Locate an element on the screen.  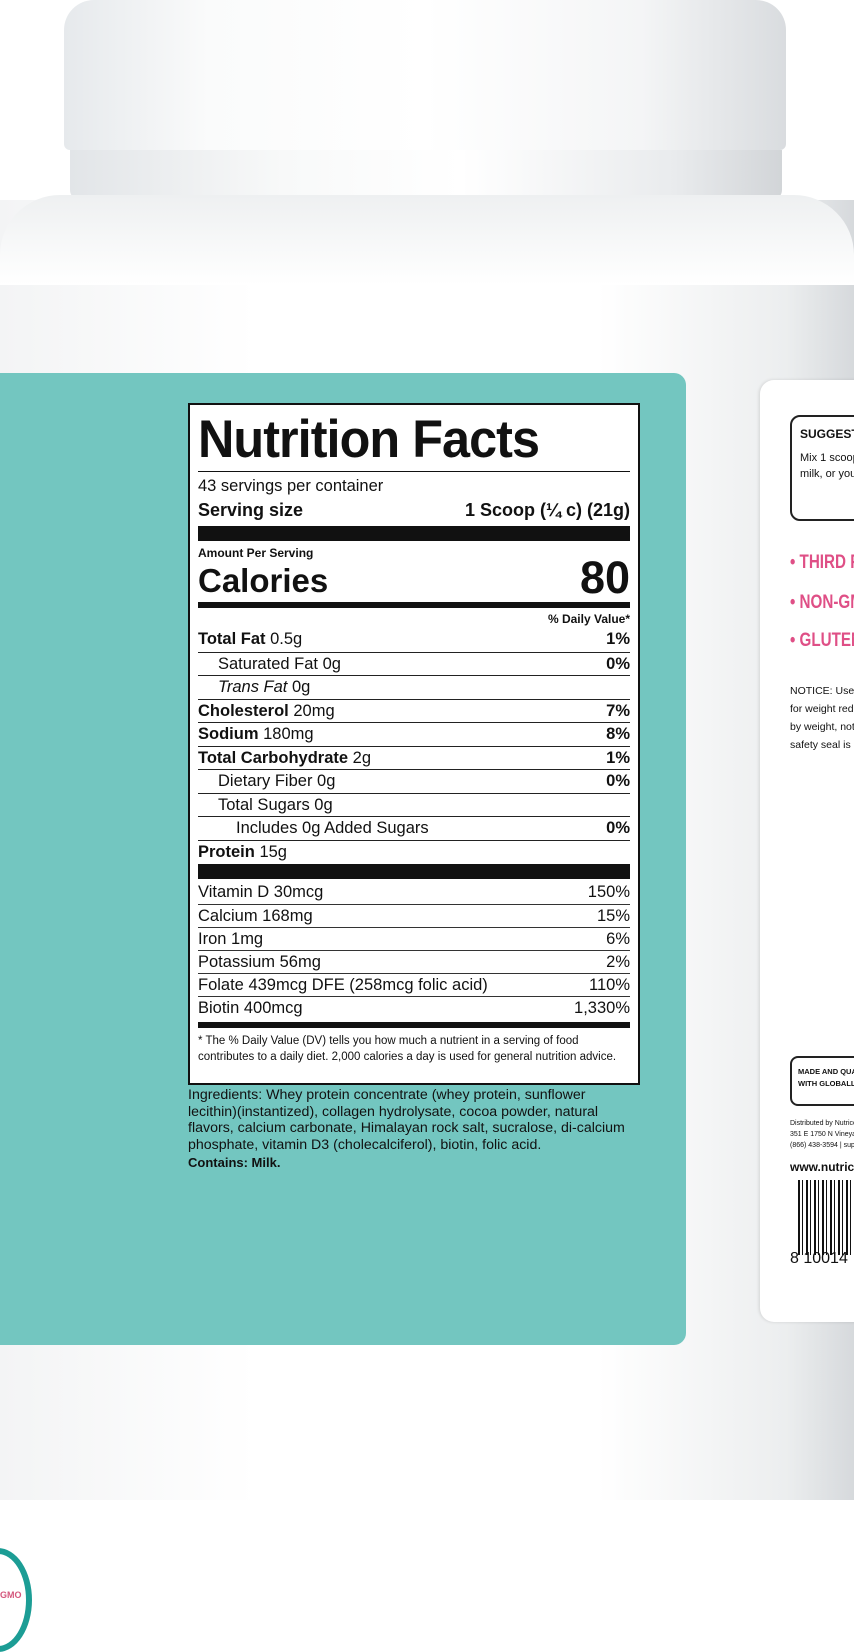
vitamin-dv: 1,330% is located at coordinates (602, 1008).